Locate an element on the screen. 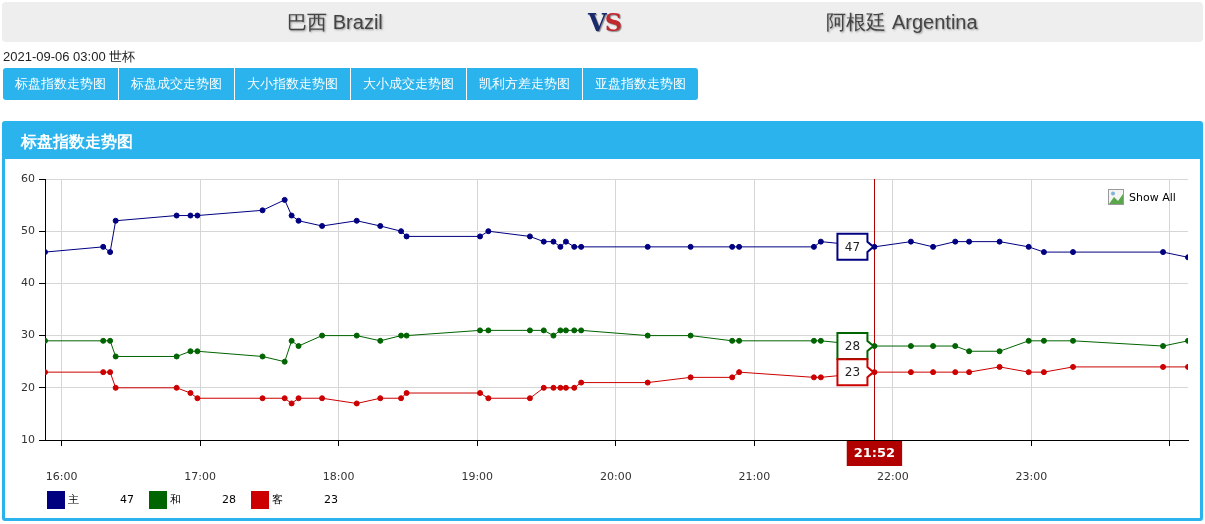 Image resolution: width=1205 pixels, height=524 pixels. x-tick-label: 21:00 is located at coordinates (754, 477).